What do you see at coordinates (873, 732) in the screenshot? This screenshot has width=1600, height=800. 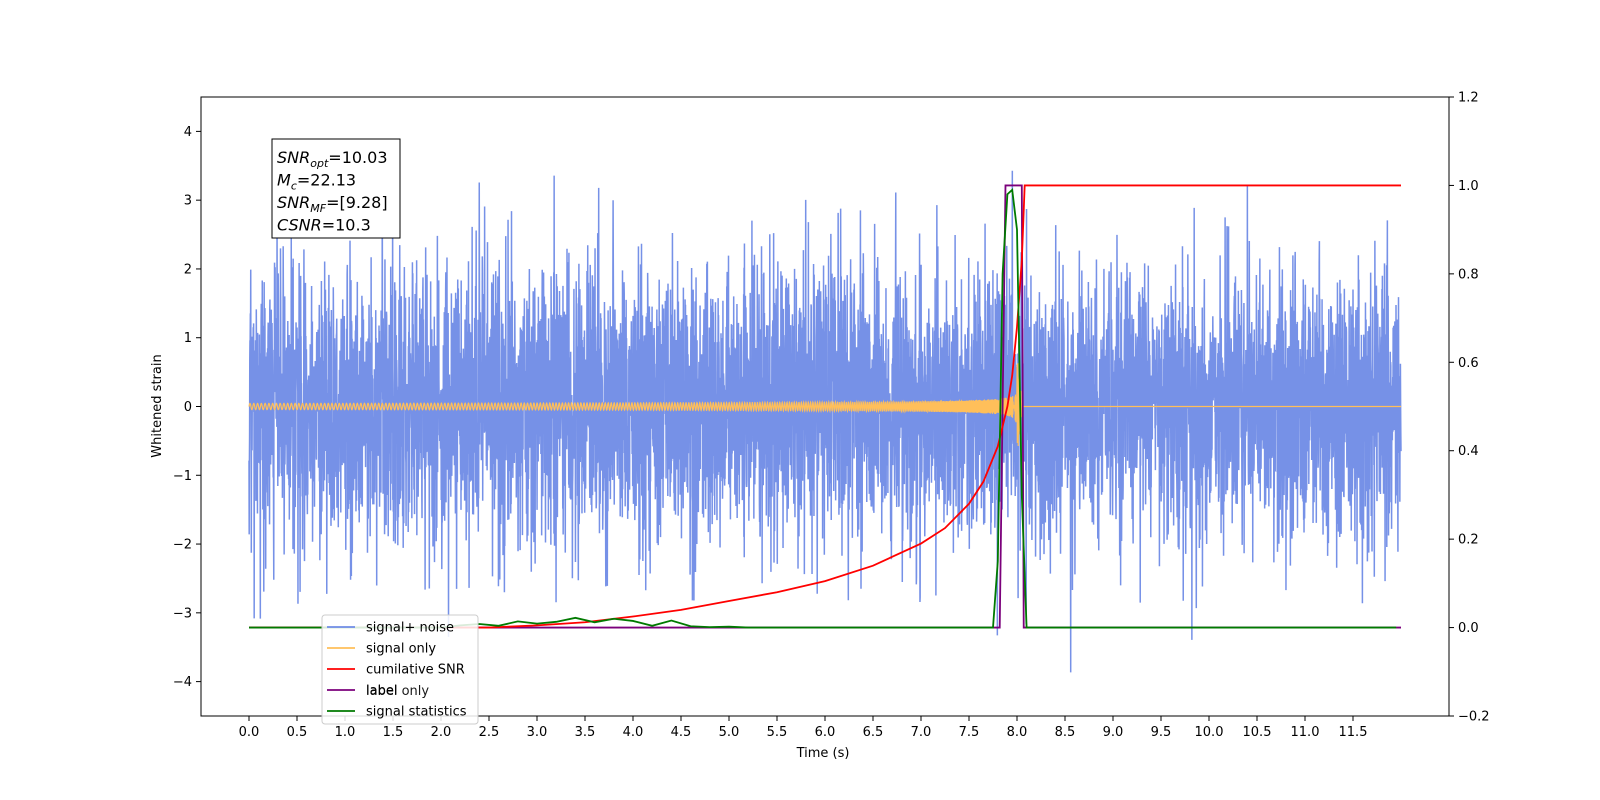 I see `x-tick-label: 6.5` at bounding box center [873, 732].